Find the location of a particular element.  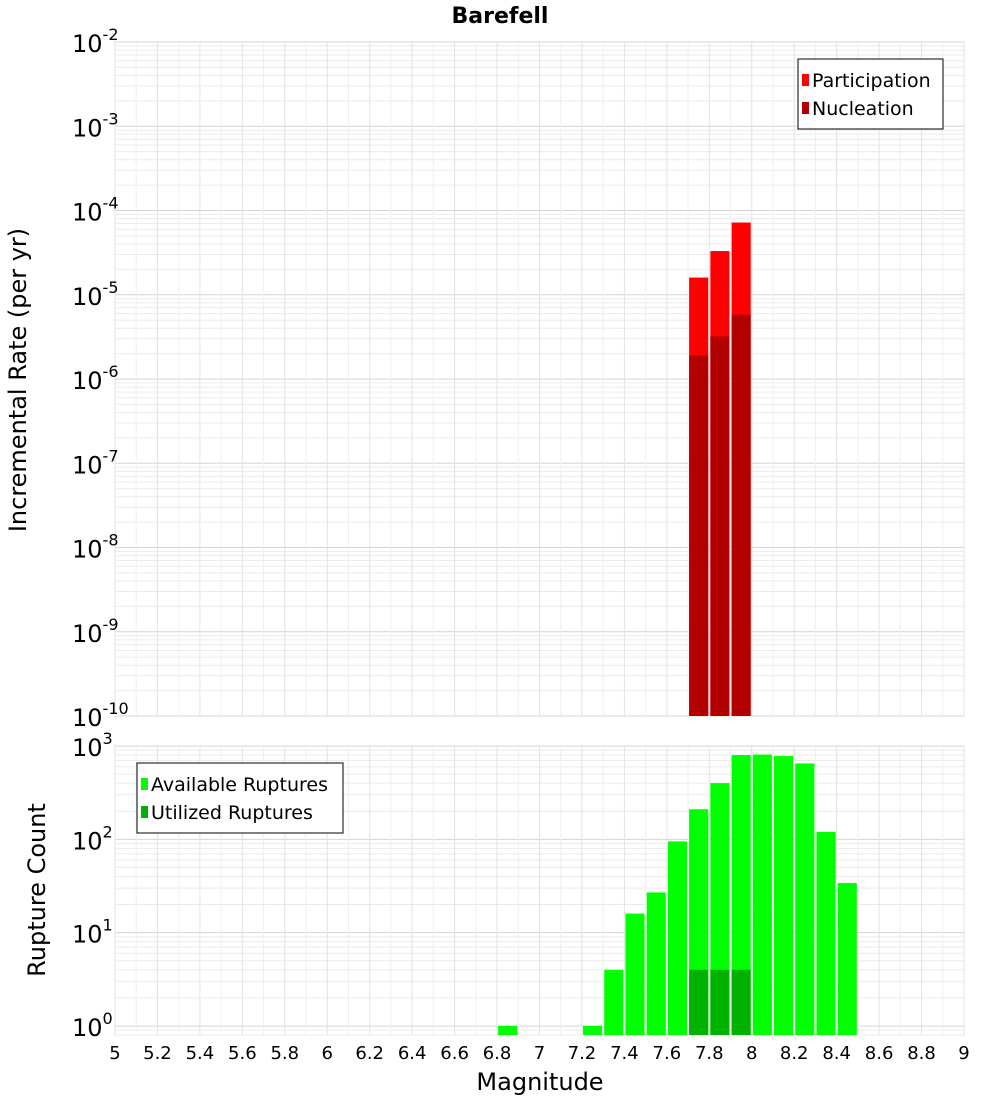

x-tick-label: 5.4 is located at coordinates (200, 1053).